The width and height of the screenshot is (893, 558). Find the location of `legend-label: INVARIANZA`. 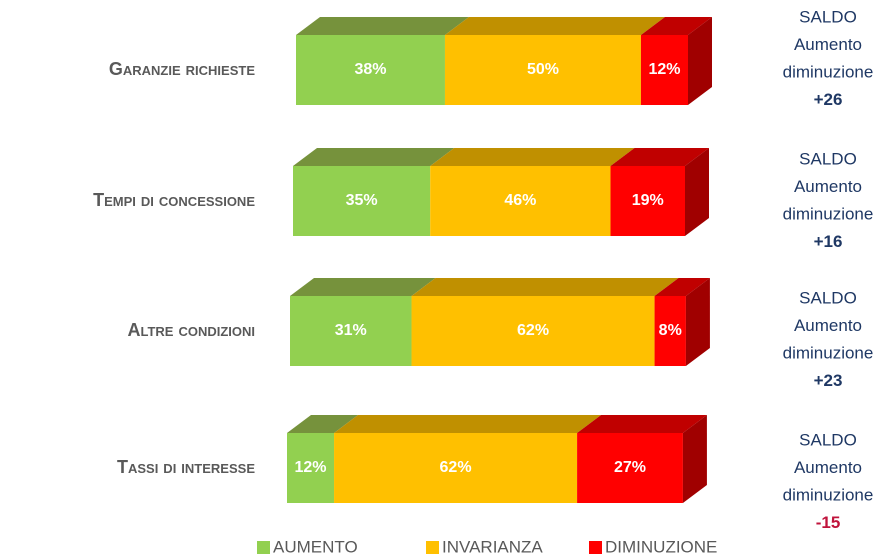

legend-label: INVARIANZA is located at coordinates (492, 546).